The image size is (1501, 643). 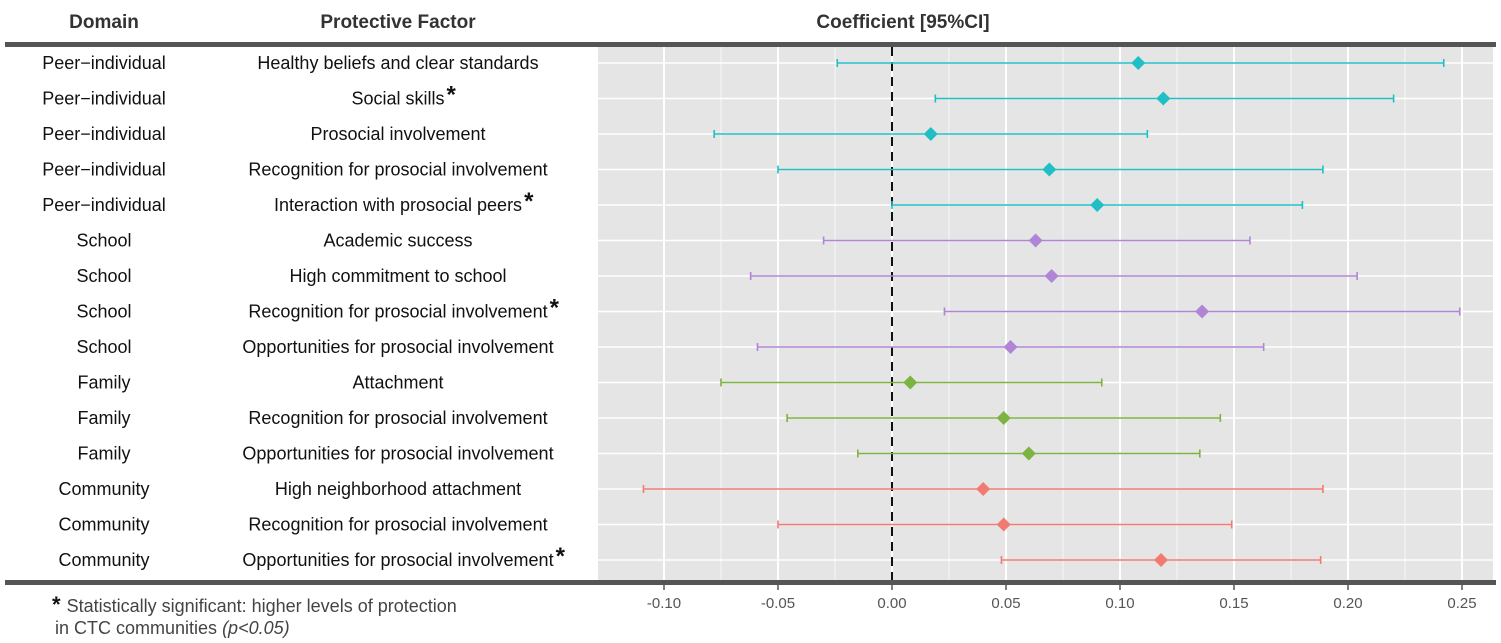 What do you see at coordinates (398, 205) in the screenshot?
I see `factor-cell: Interaction with prosocial peers` at bounding box center [398, 205].